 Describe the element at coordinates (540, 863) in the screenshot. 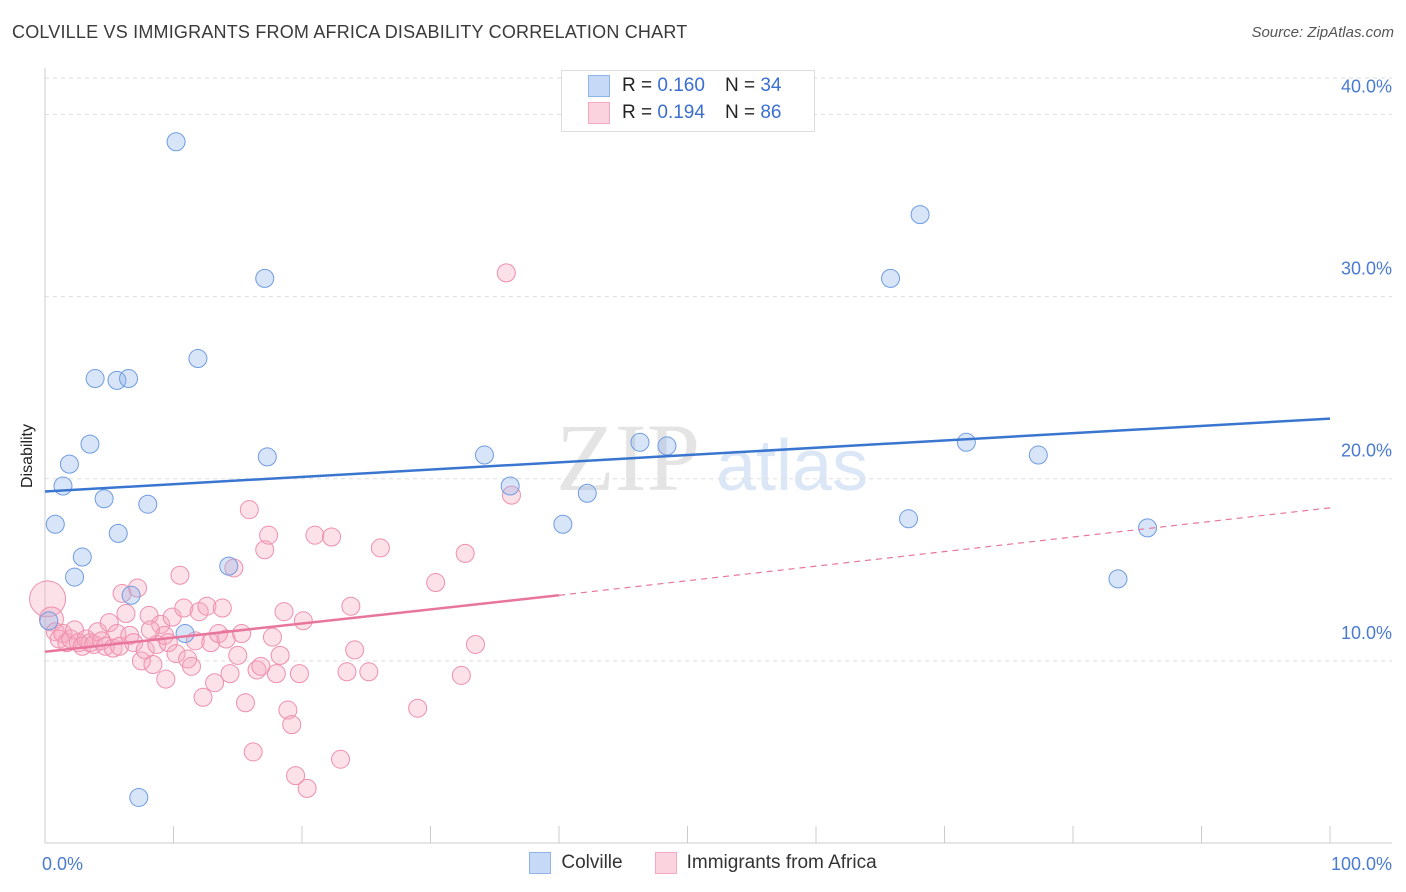

I see `bottom-legend-swatch-colville` at that location.